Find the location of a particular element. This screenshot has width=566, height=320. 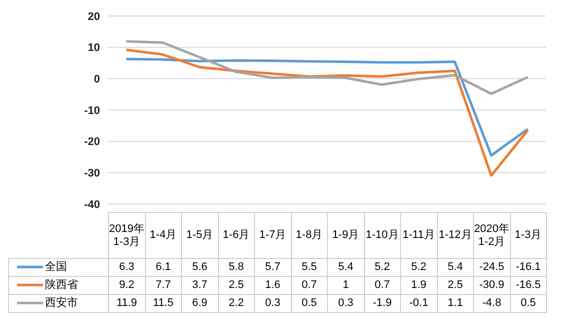

x-tick-label: 2019年1-3月 is located at coordinates (126, 235).